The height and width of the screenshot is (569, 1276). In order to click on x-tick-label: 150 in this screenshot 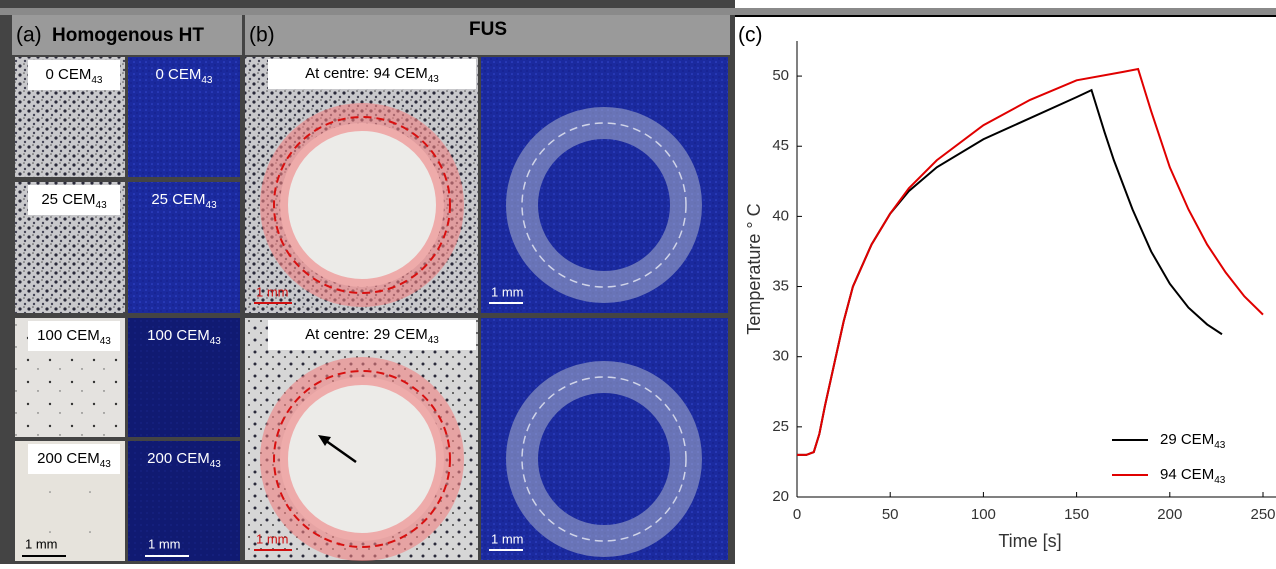, I will do `click(1076, 514)`.